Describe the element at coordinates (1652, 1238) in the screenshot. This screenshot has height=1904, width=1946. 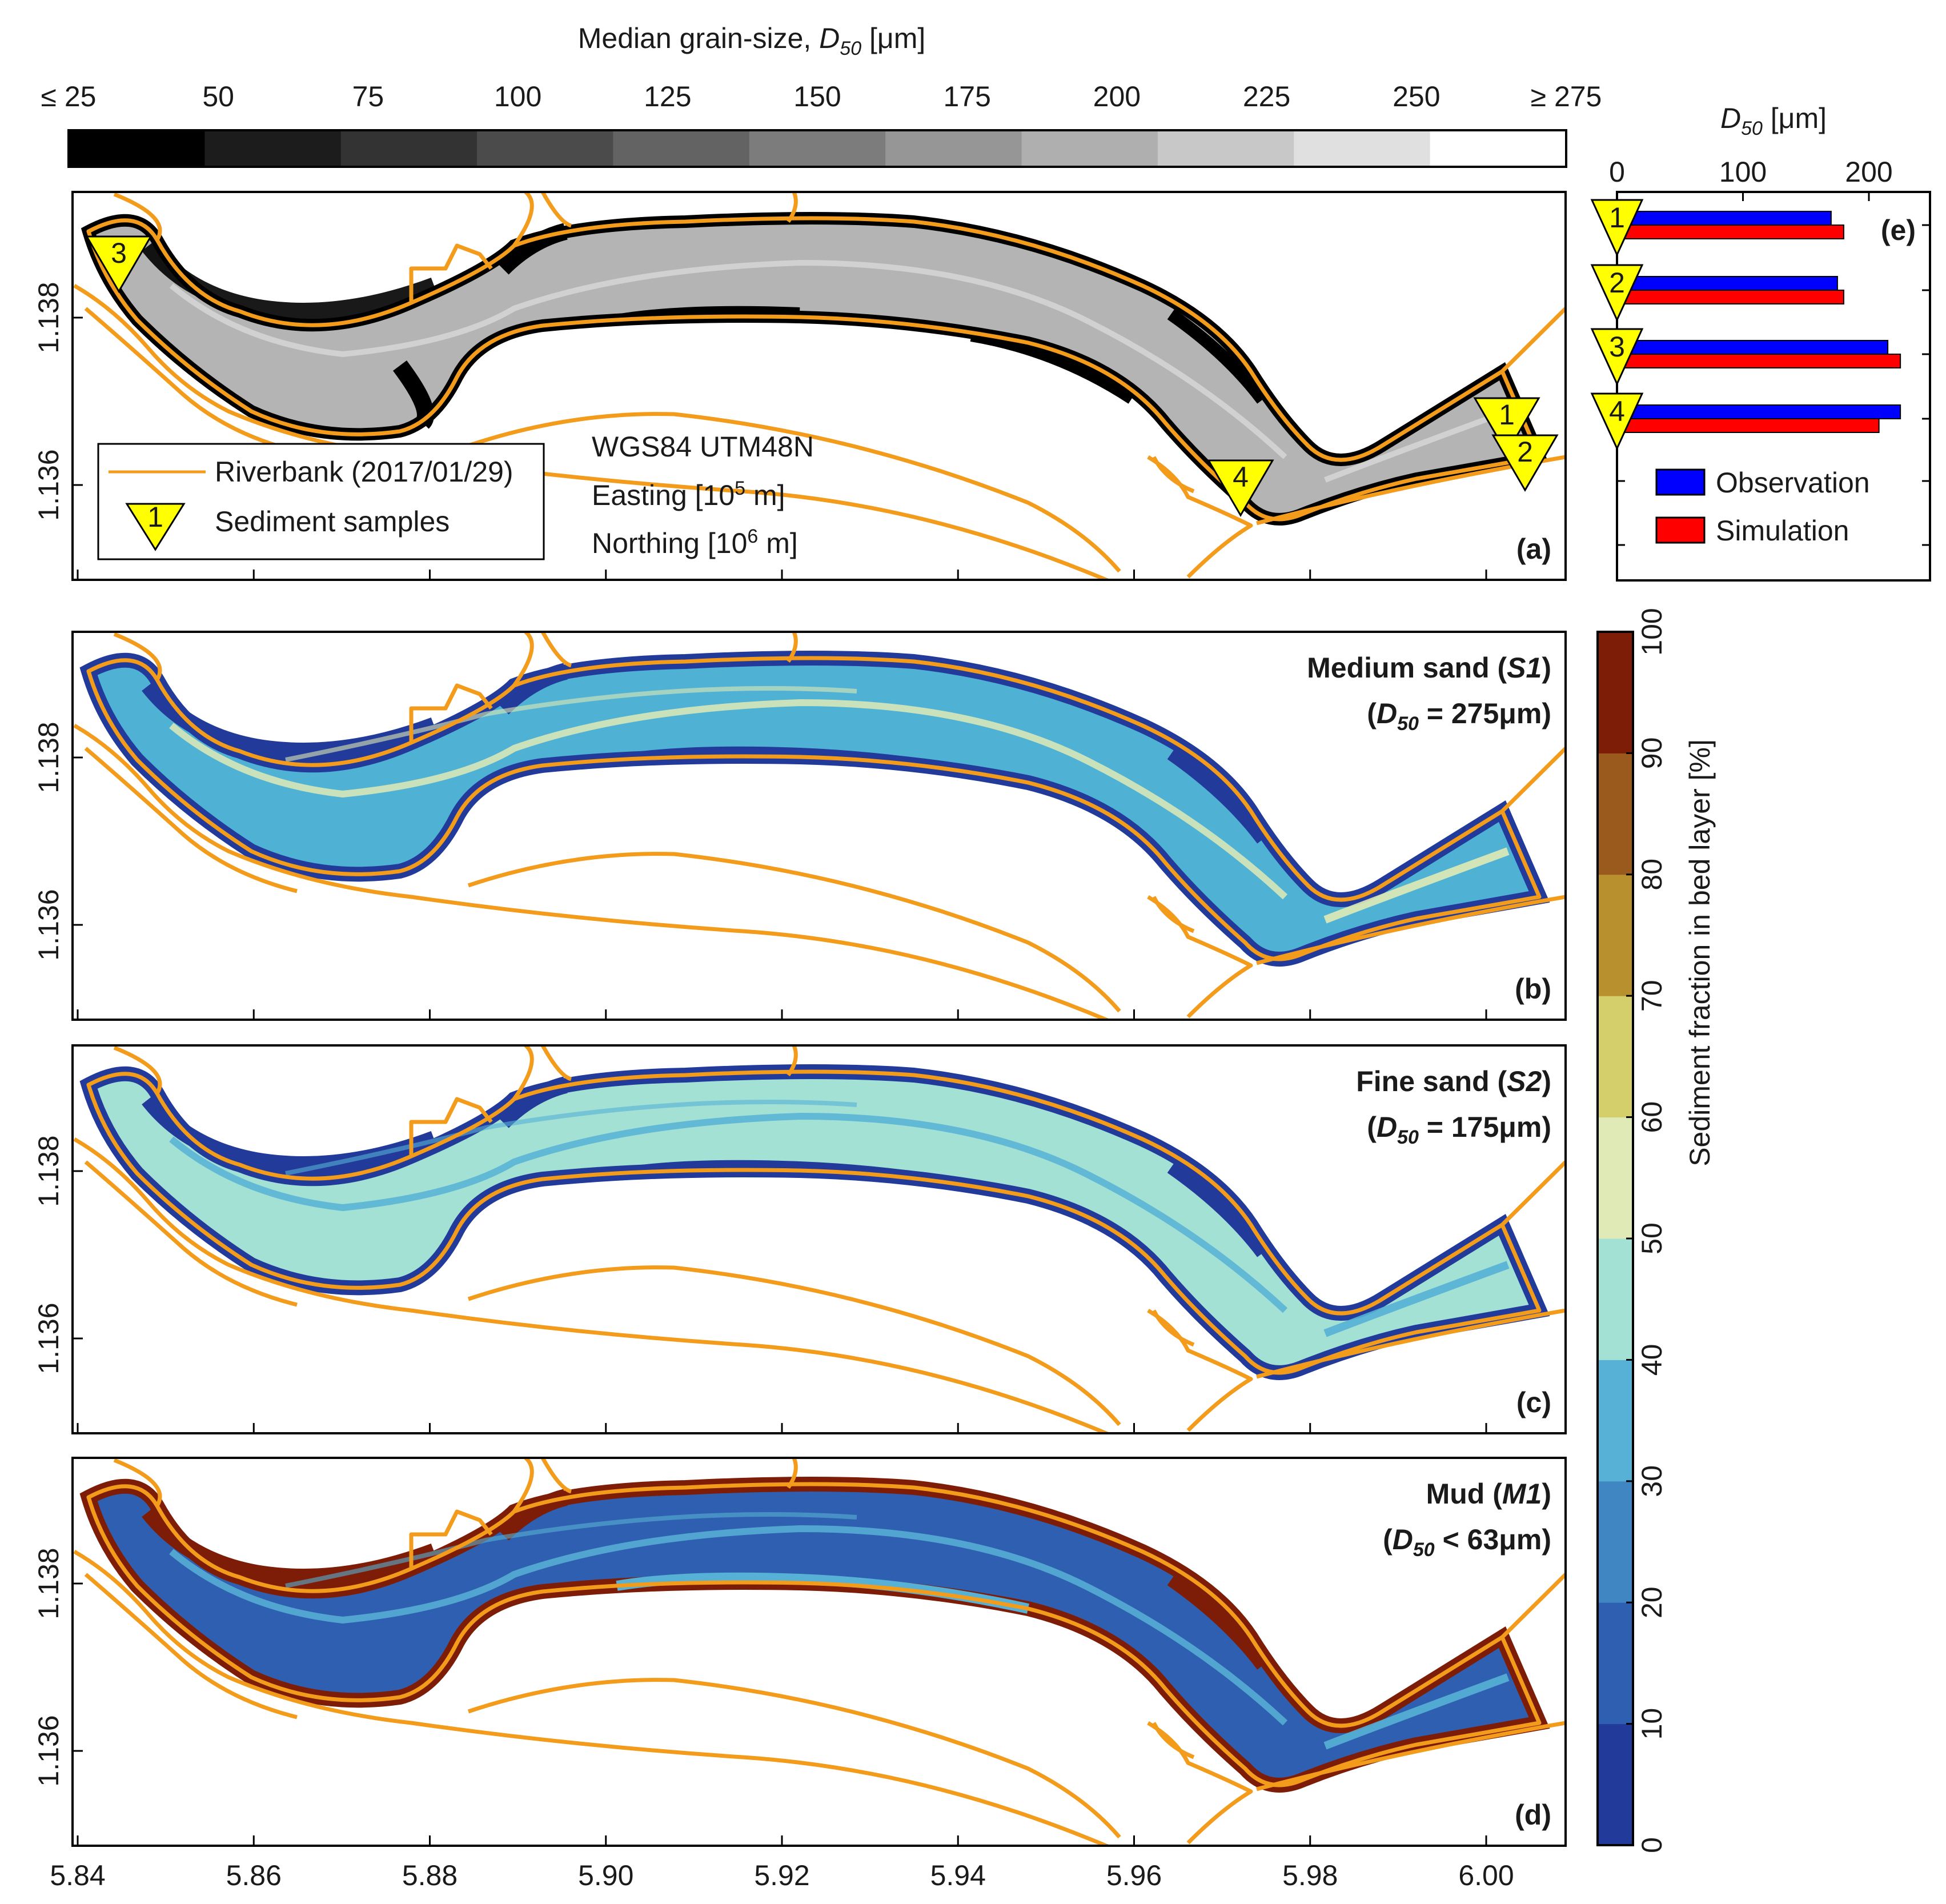
I see `fraction-colorbar-tick-label: 50` at that location.